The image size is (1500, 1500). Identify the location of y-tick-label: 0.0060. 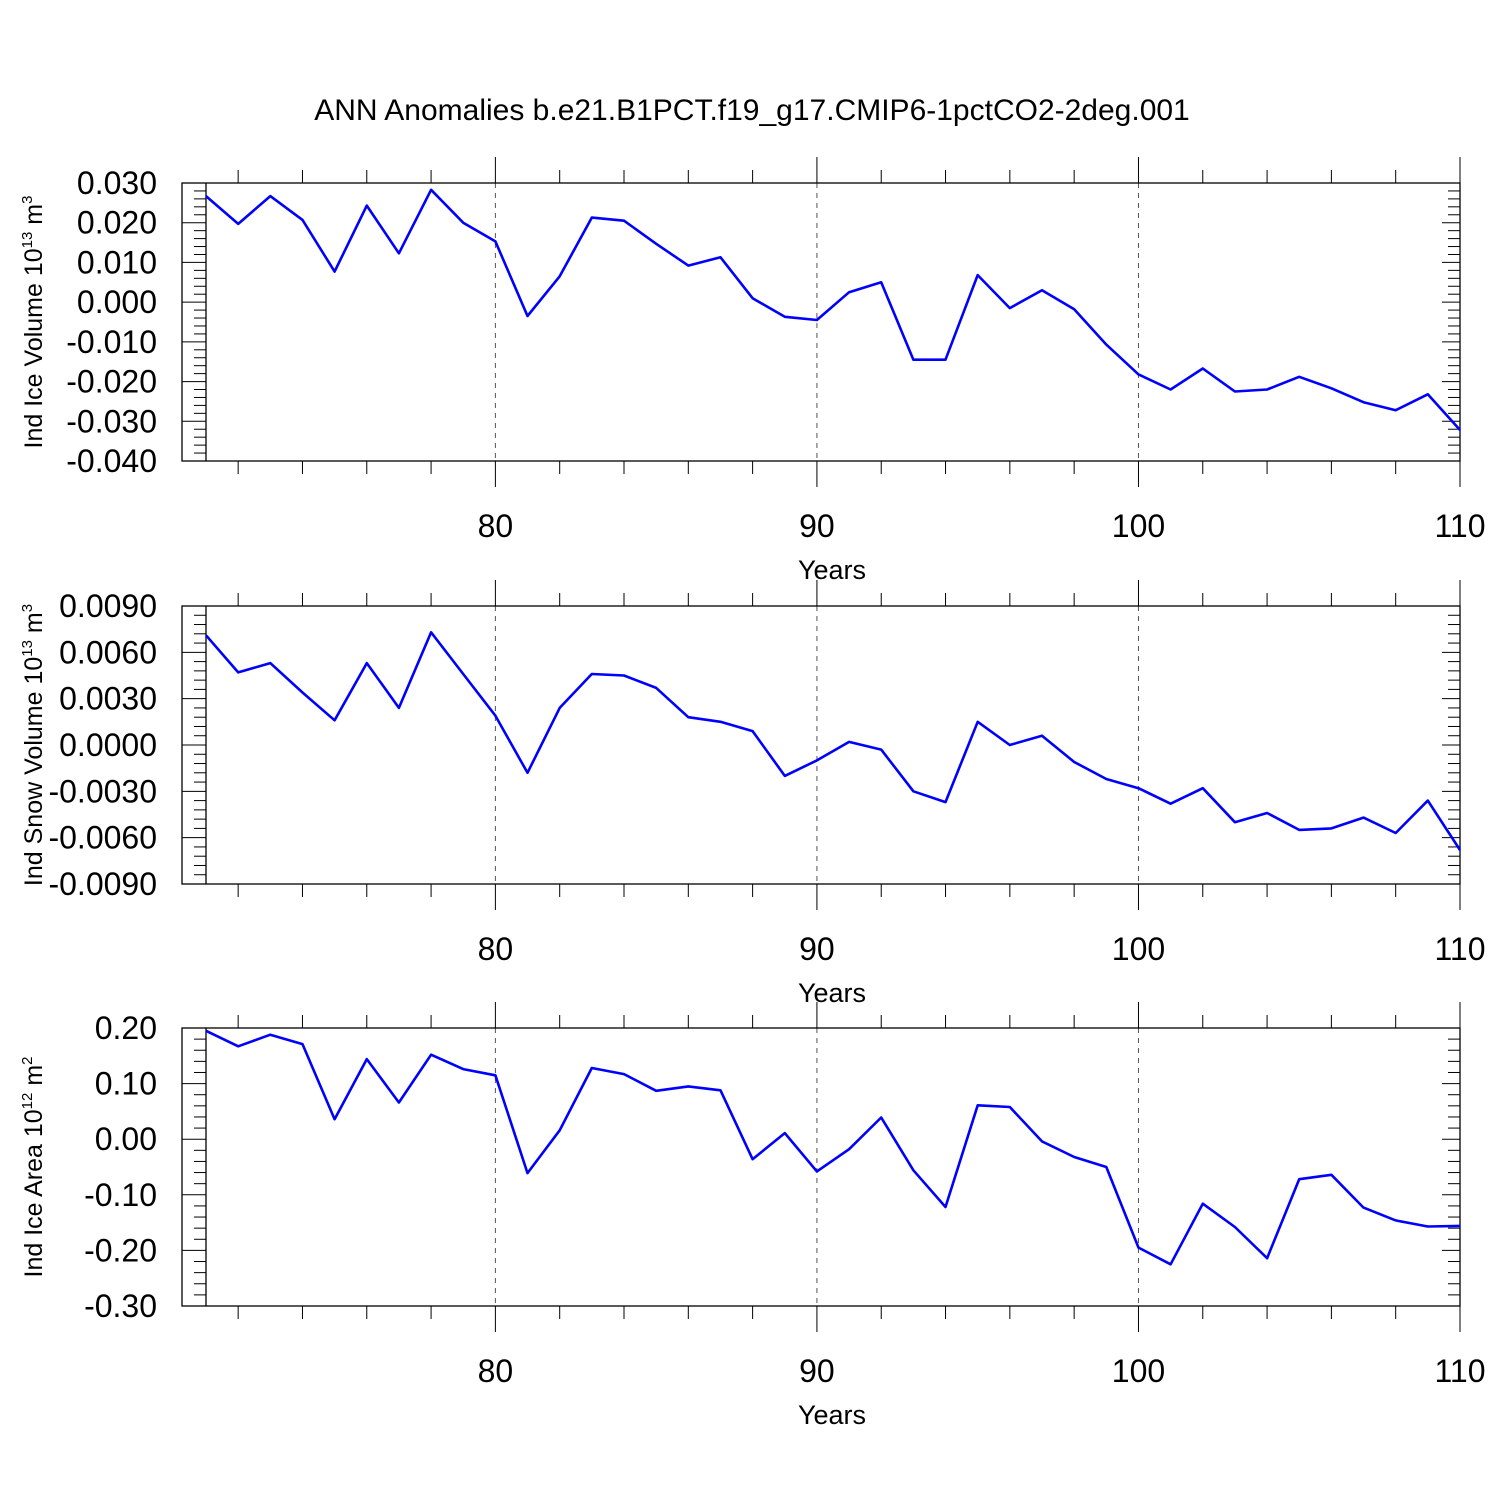
(108, 652).